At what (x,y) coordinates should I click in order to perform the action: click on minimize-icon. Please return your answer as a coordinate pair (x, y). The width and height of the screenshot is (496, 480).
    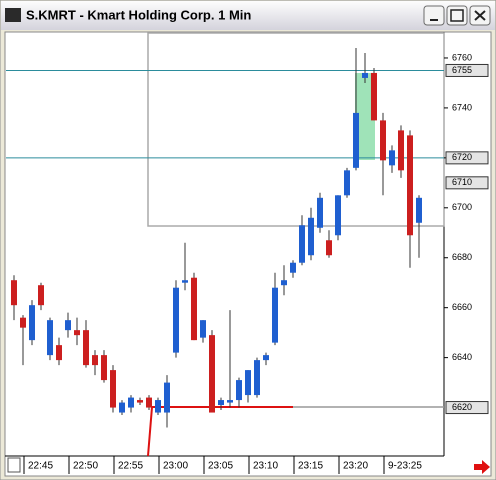
    Looking at the image, I should click on (434, 20).